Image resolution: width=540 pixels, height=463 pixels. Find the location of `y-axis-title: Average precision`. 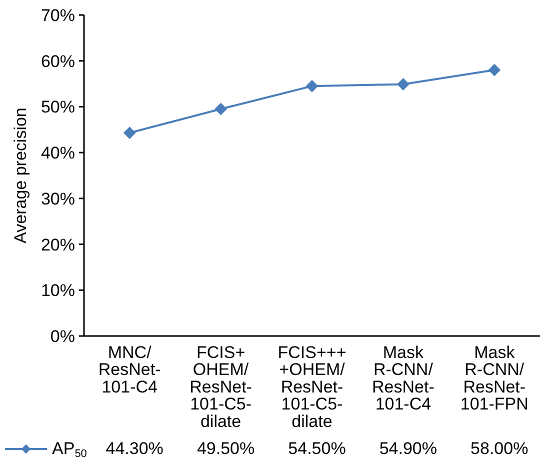

y-axis-title: Average precision is located at coordinates (20, 176).